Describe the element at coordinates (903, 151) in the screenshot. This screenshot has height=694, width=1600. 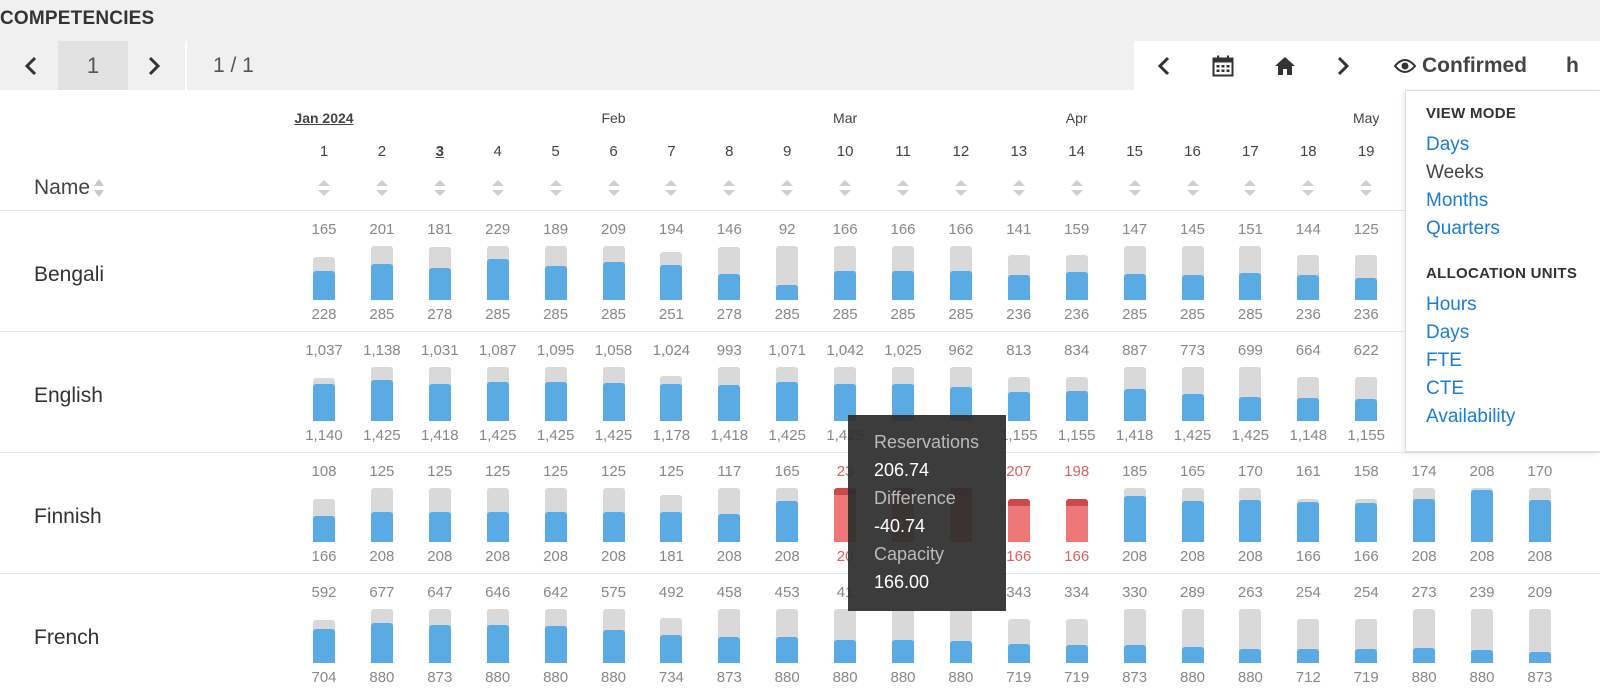
I see `column-header: 11` at that location.